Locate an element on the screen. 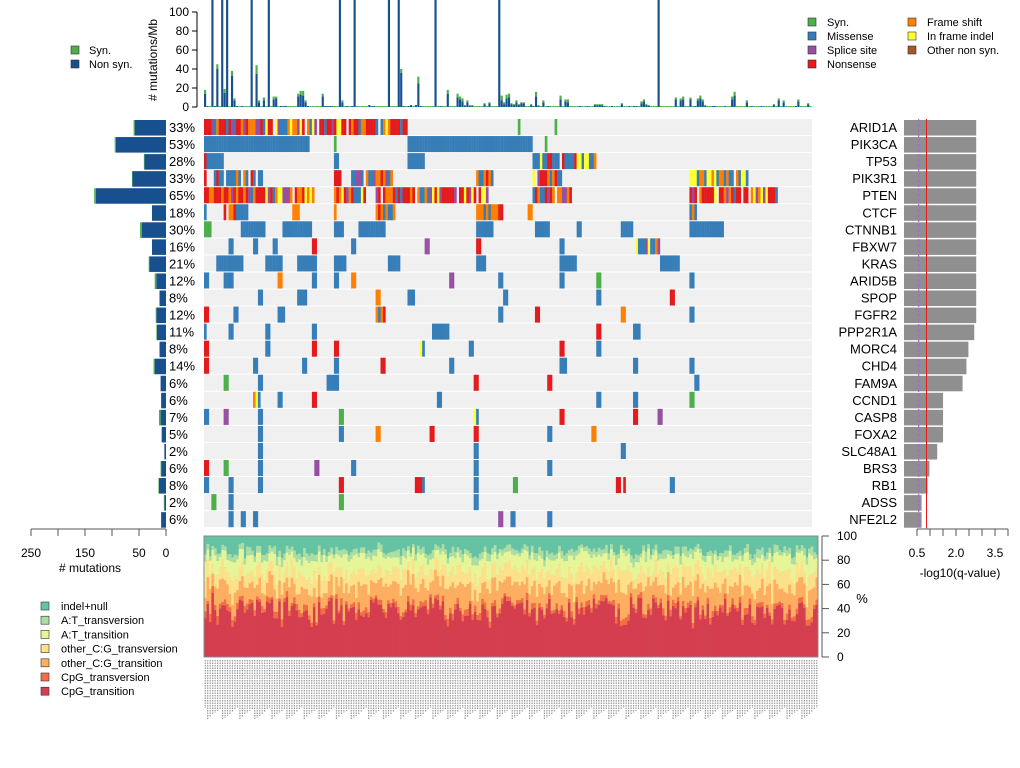 The image size is (1020, 768). count-bar-nonsyn is located at coordinates (155, 162).